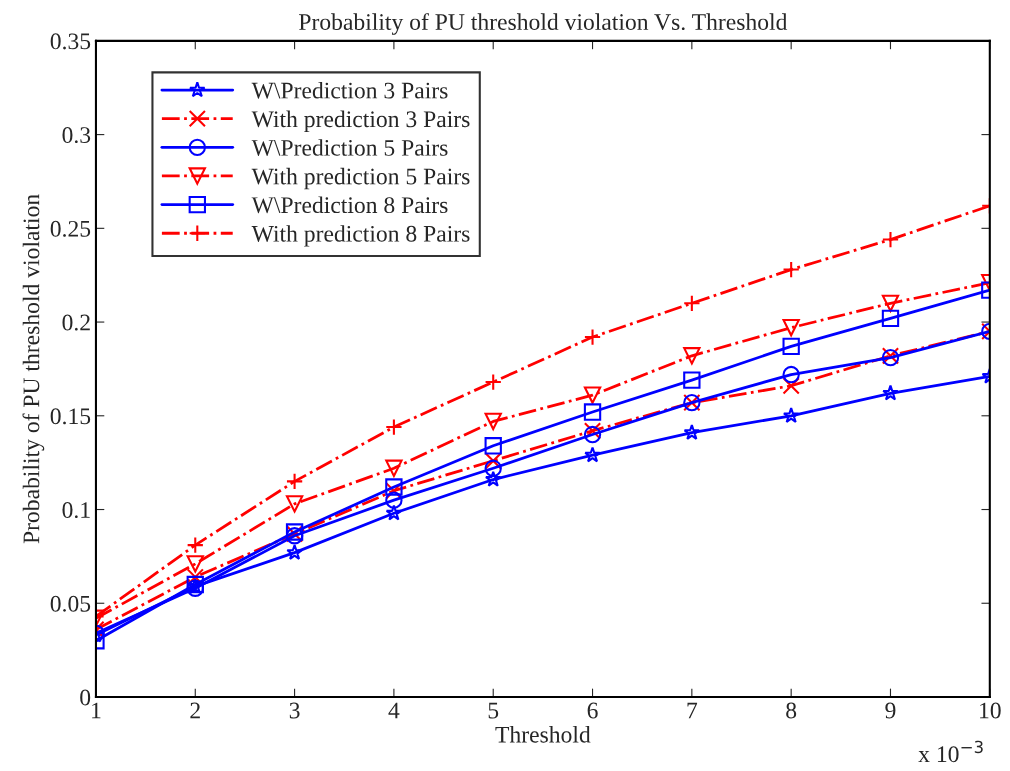  Describe the element at coordinates (96, 710) in the screenshot. I see `x-tick-label: 1` at that location.